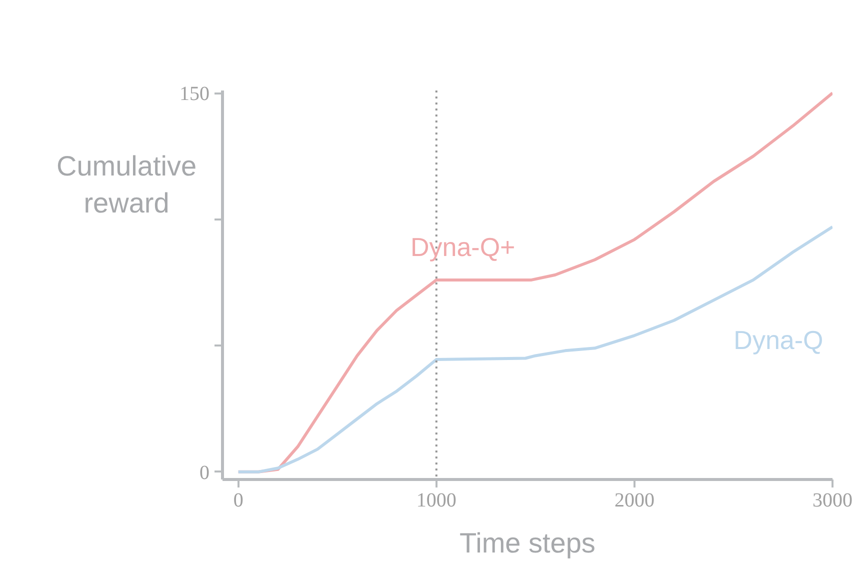 Image resolution: width=867 pixels, height=579 pixels. What do you see at coordinates (238, 501) in the screenshot?
I see `x-tick-label: 0` at bounding box center [238, 501].